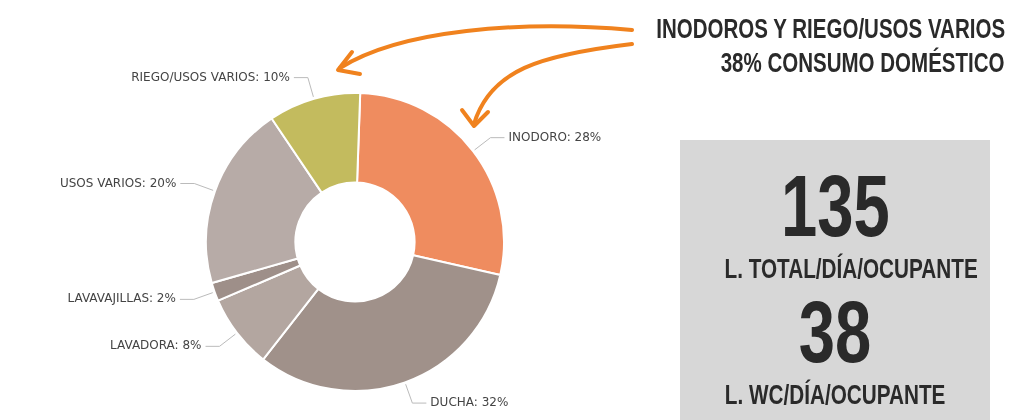  I want to click on slice-label: LAVADORA: 8%, so click(156, 345).